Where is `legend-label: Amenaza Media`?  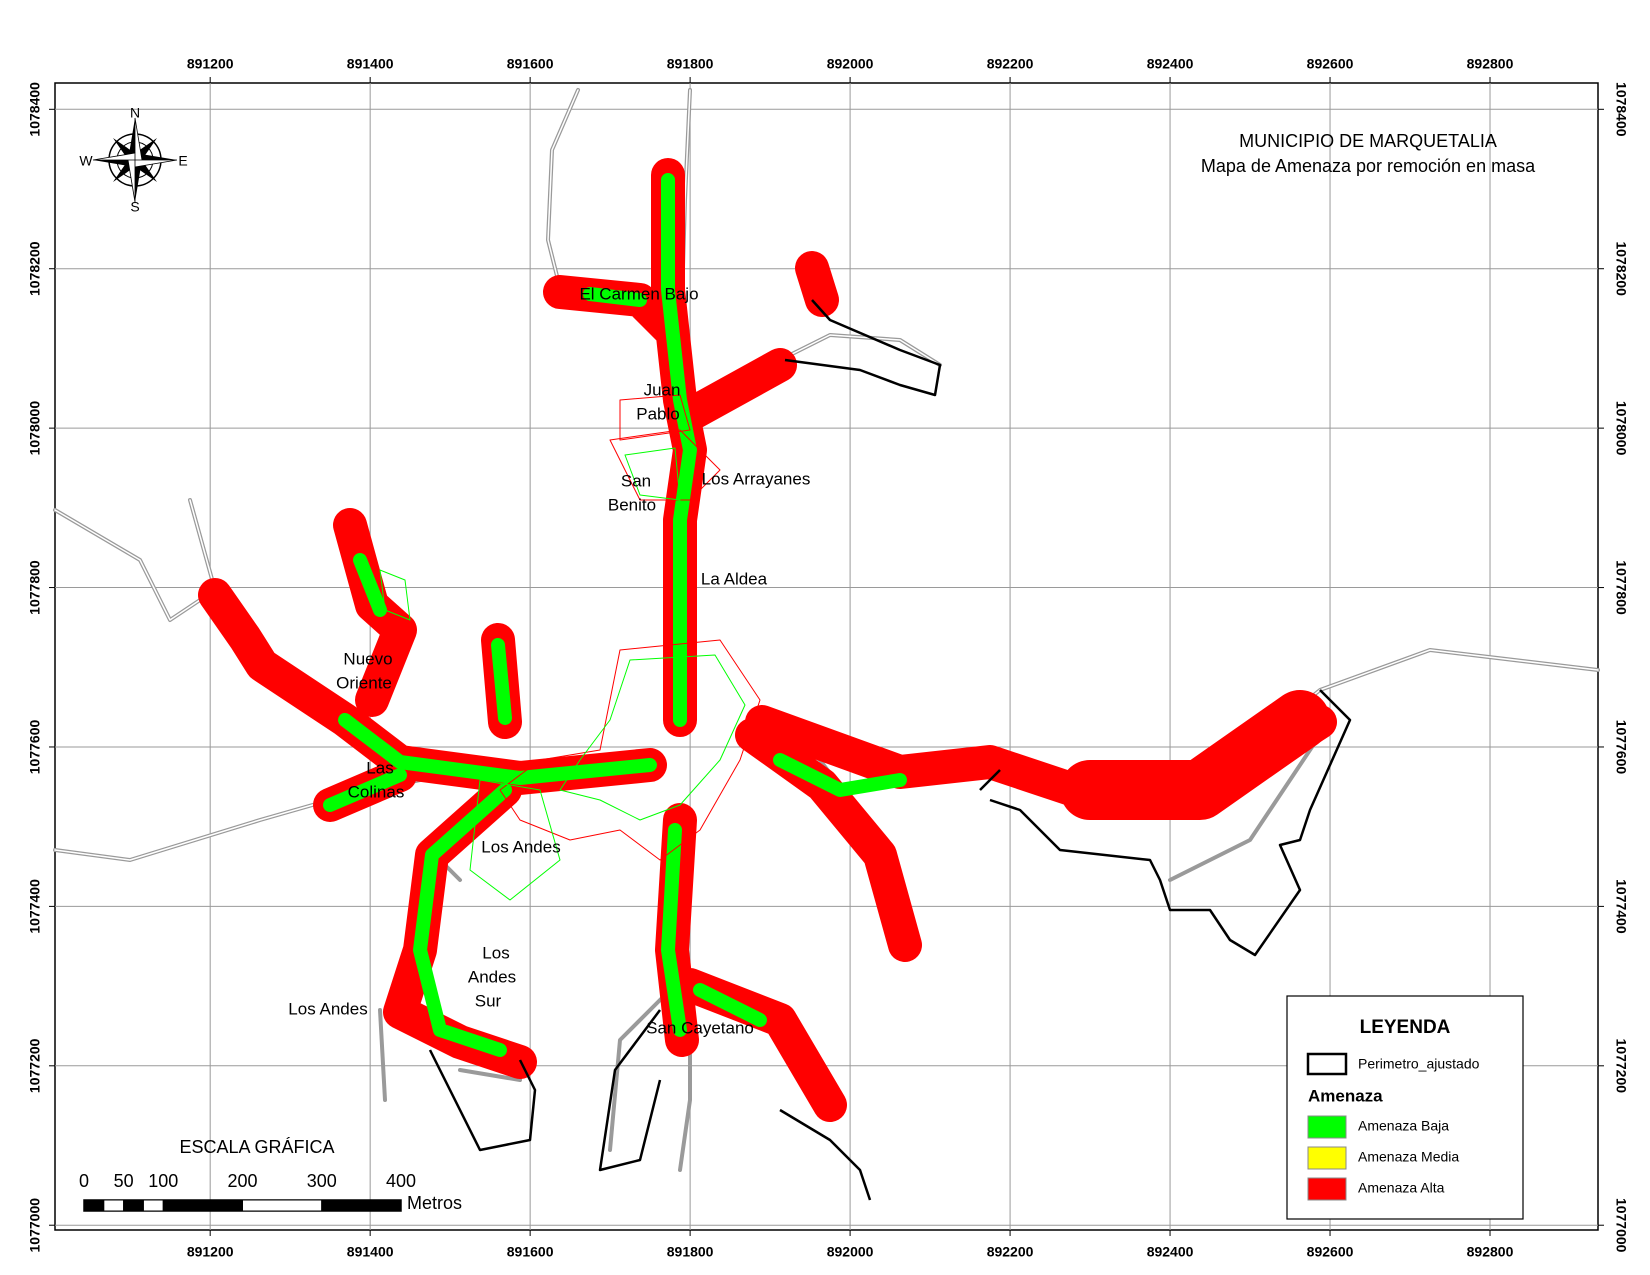 legend-label: Amenaza Media is located at coordinates (1408, 1157).